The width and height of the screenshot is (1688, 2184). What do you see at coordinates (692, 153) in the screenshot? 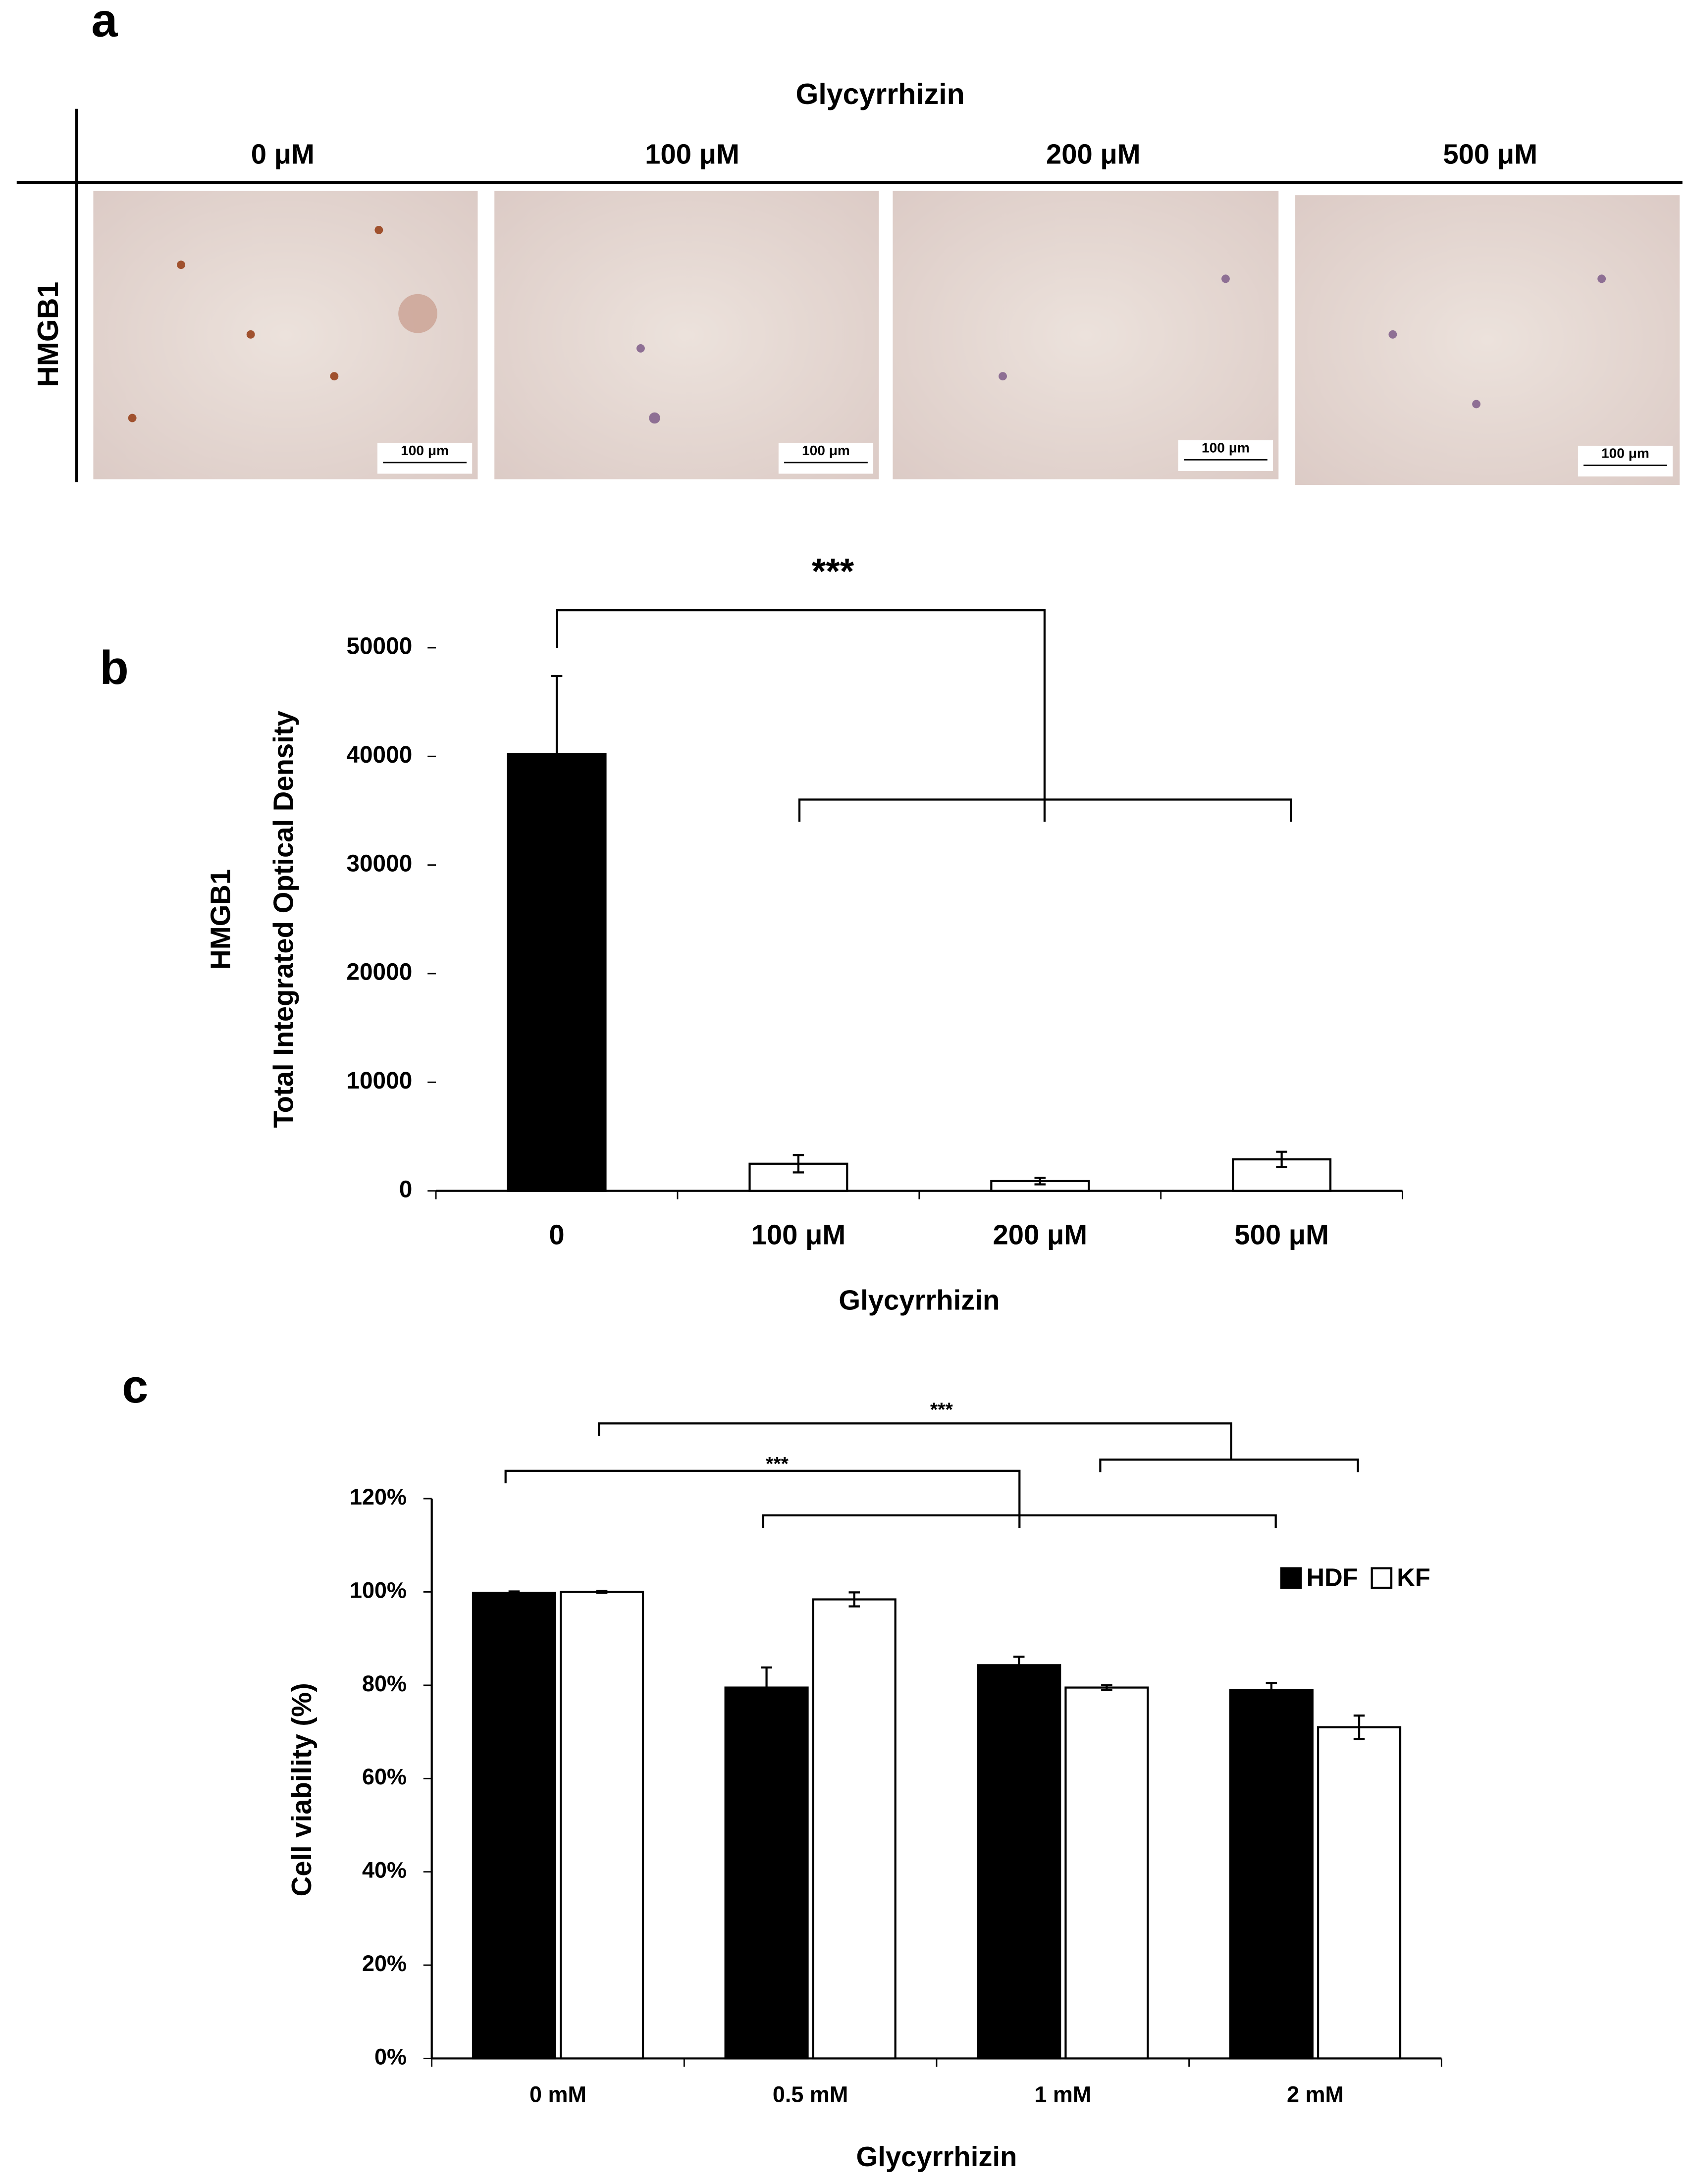
I see `column-label: 100 μM` at bounding box center [692, 153].